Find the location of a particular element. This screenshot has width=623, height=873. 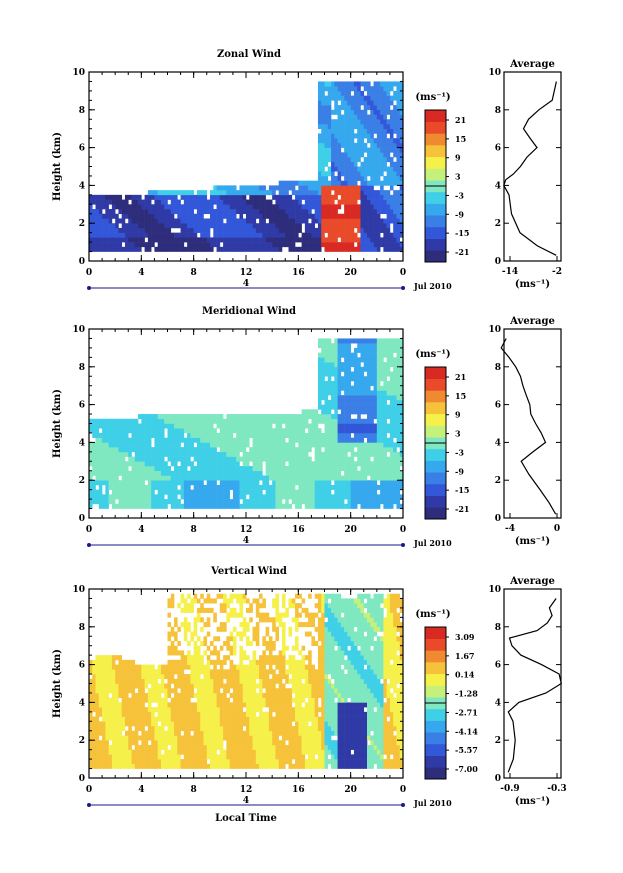

x-tick-label: 12 is located at coordinates (246, 273).